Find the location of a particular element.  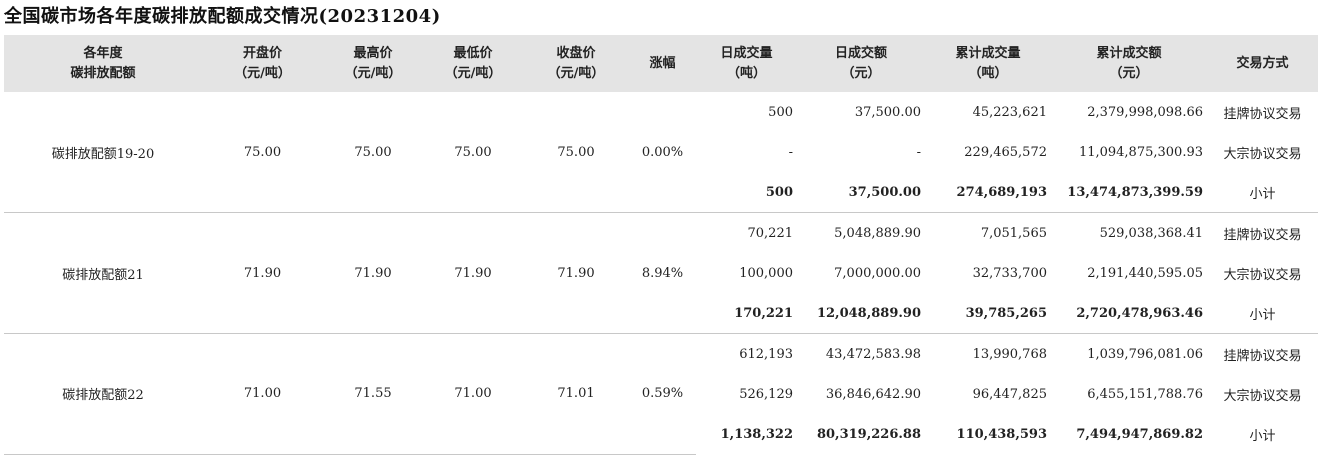

daily-amount-subtotal: 12,048,889.90 is located at coordinates (861, 313).